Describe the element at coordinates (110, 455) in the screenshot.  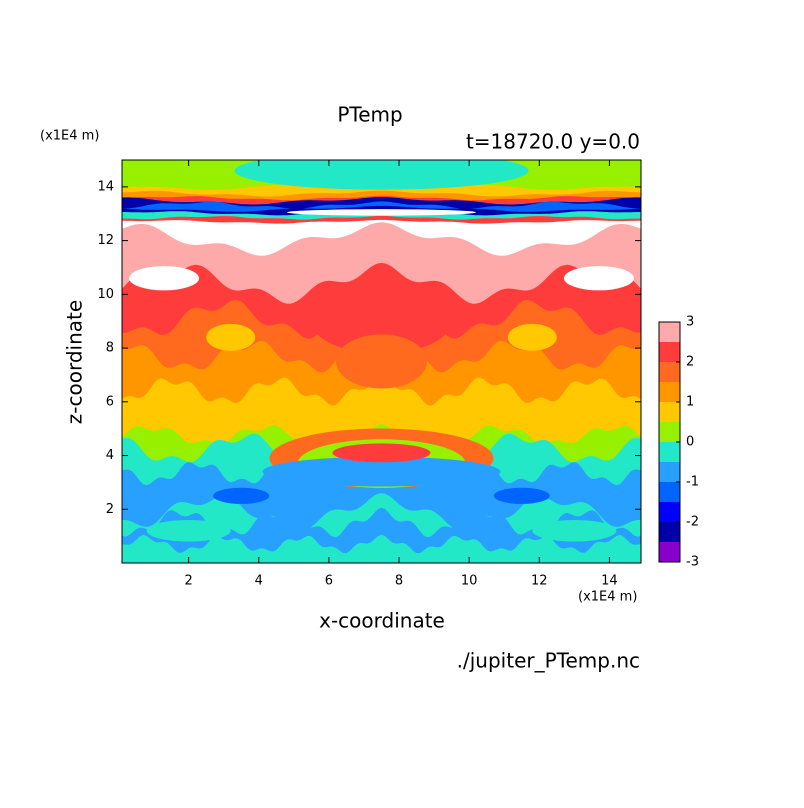
I see `y-tick-label: 4` at that location.